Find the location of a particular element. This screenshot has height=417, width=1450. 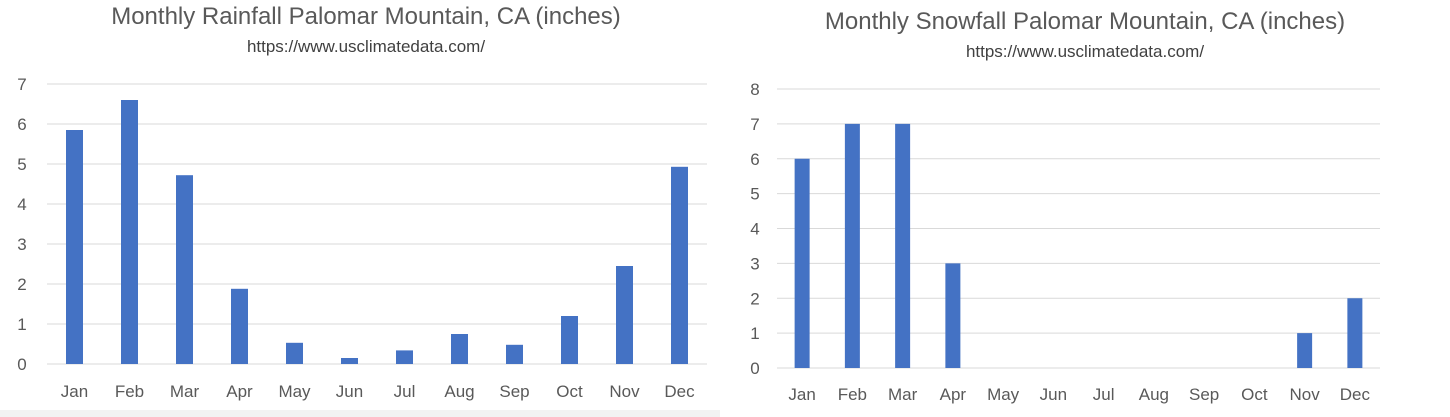

rainfall-bar-nov is located at coordinates (624, 315).